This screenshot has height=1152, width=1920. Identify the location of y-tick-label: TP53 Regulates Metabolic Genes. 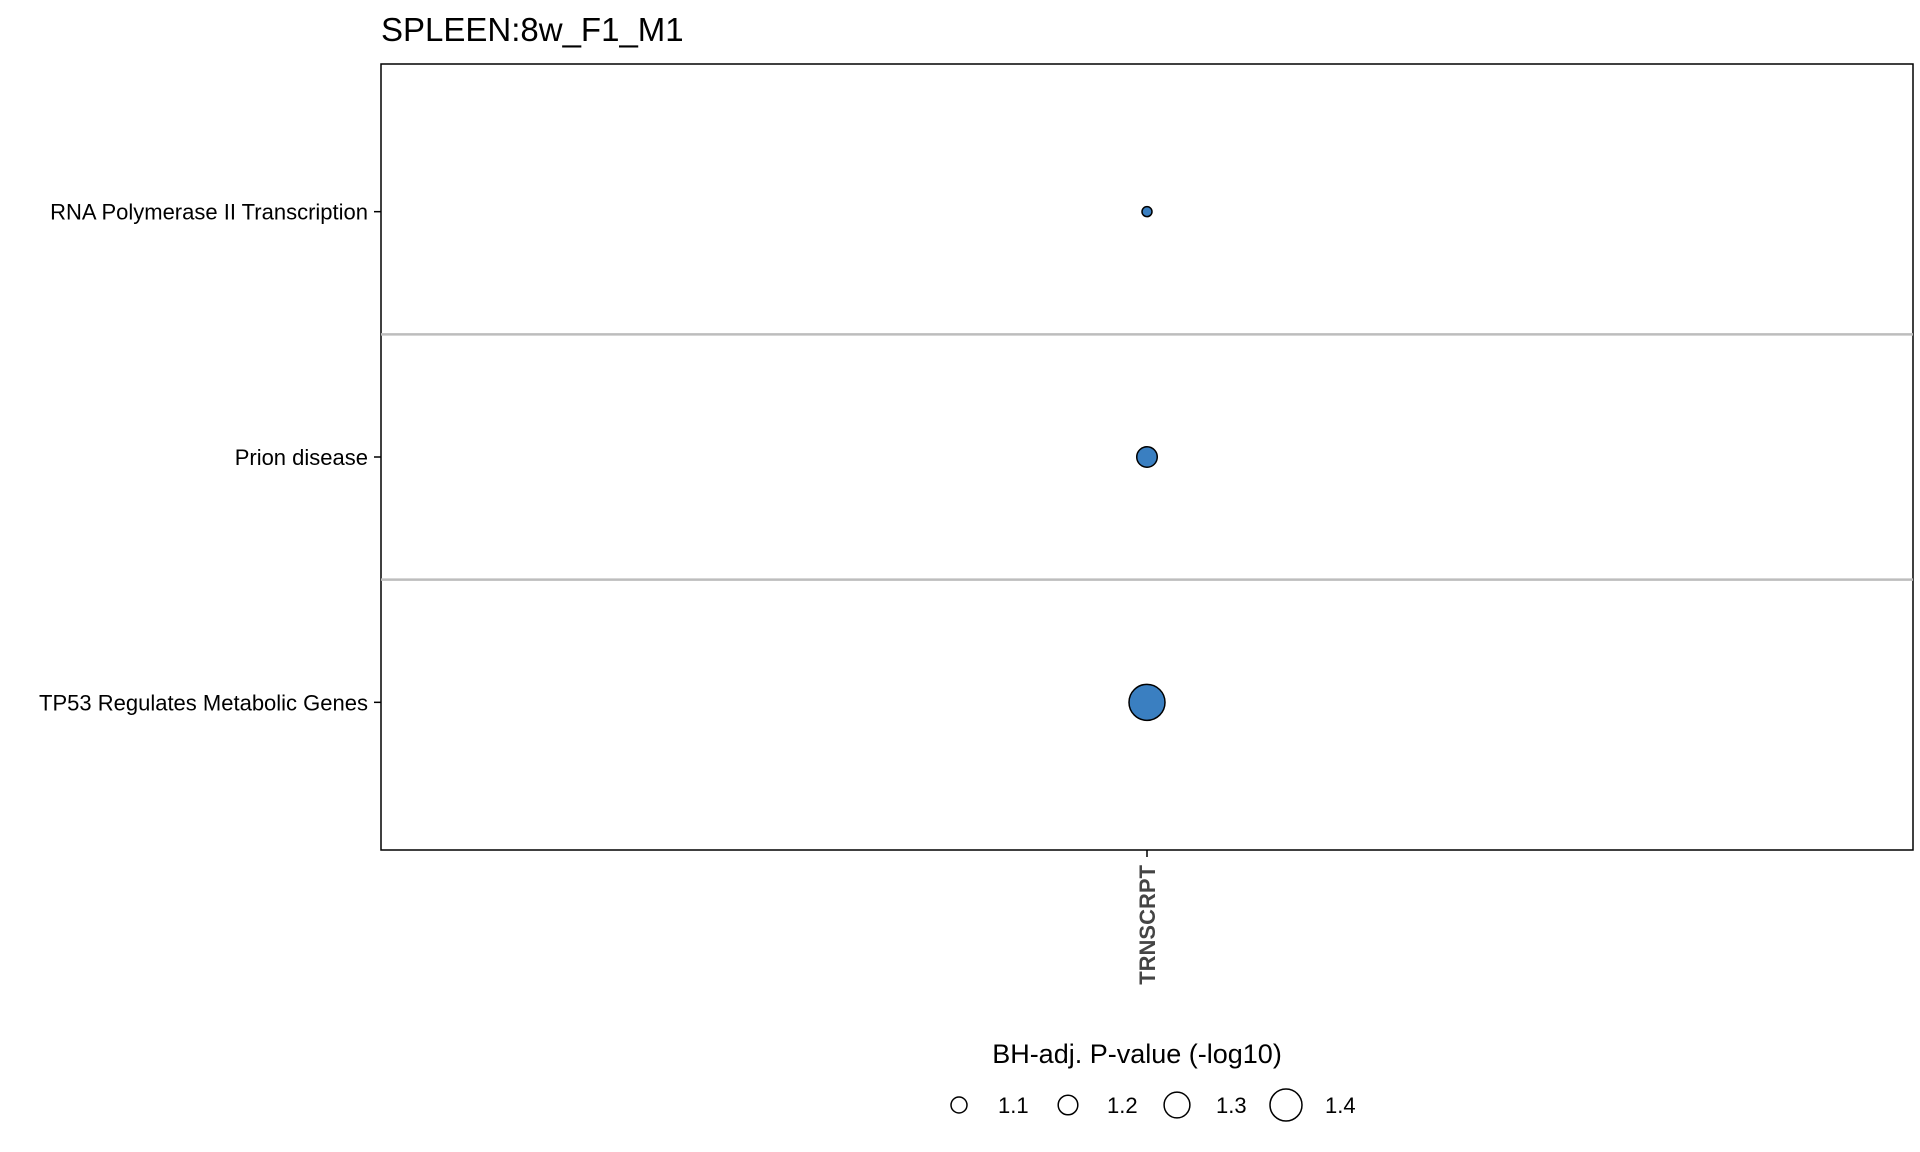
(203, 702).